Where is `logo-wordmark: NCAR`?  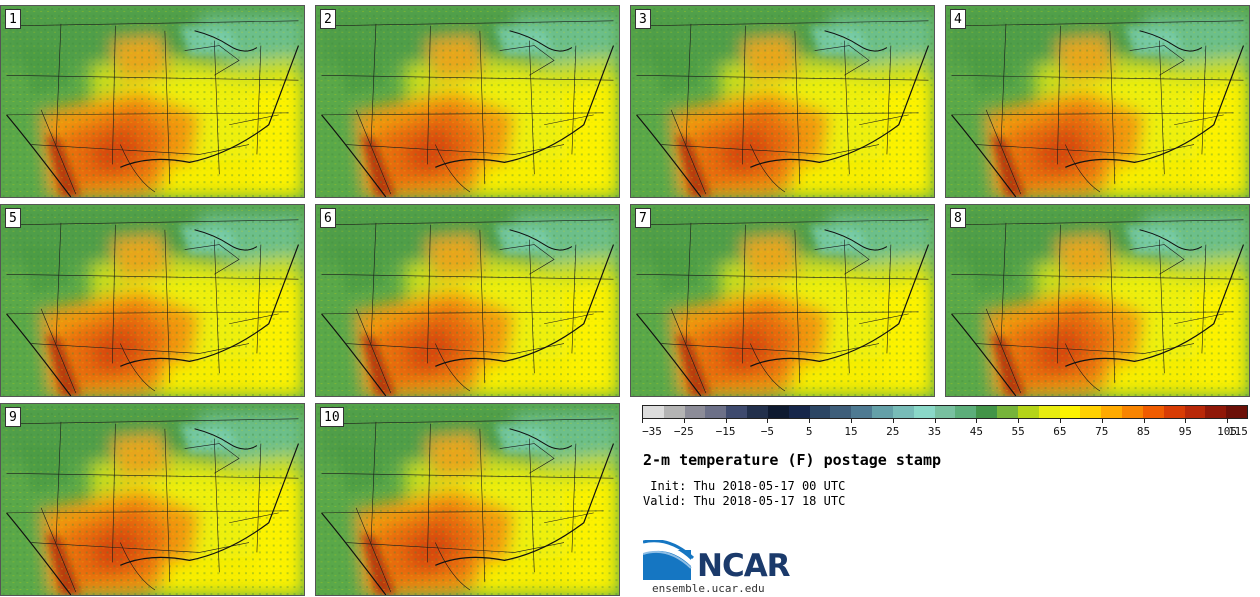 logo-wordmark: NCAR is located at coordinates (744, 566).